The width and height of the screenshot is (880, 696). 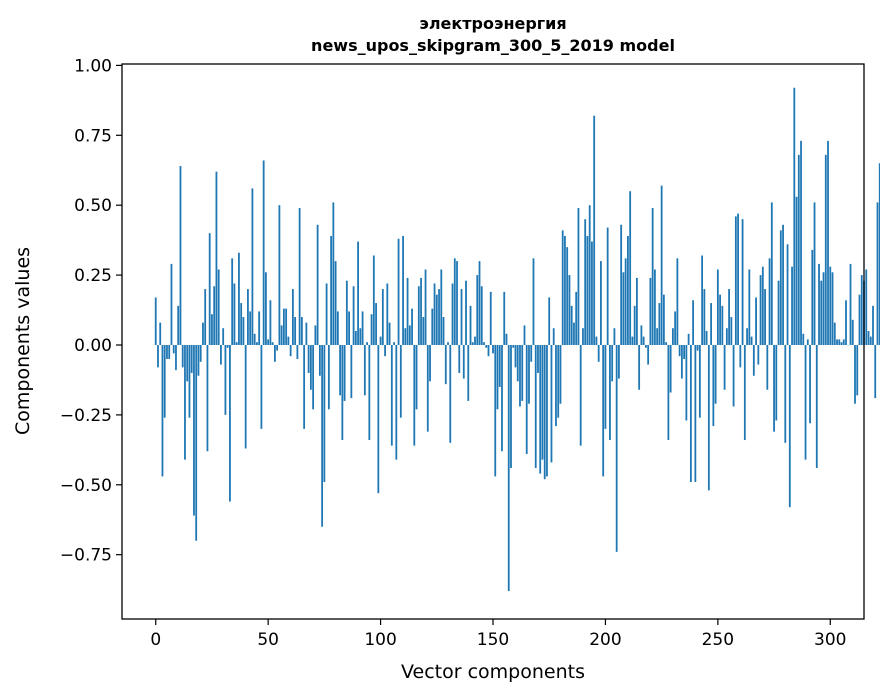 I want to click on x-axis-label: Vector components, so click(x=493, y=672).